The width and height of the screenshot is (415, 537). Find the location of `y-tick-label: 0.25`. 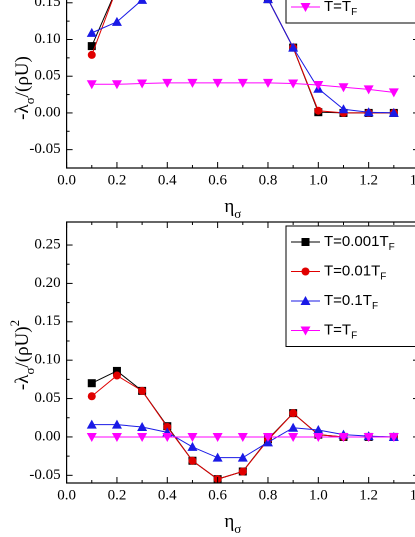

y-tick-label: 0.25 is located at coordinates (47, 244).